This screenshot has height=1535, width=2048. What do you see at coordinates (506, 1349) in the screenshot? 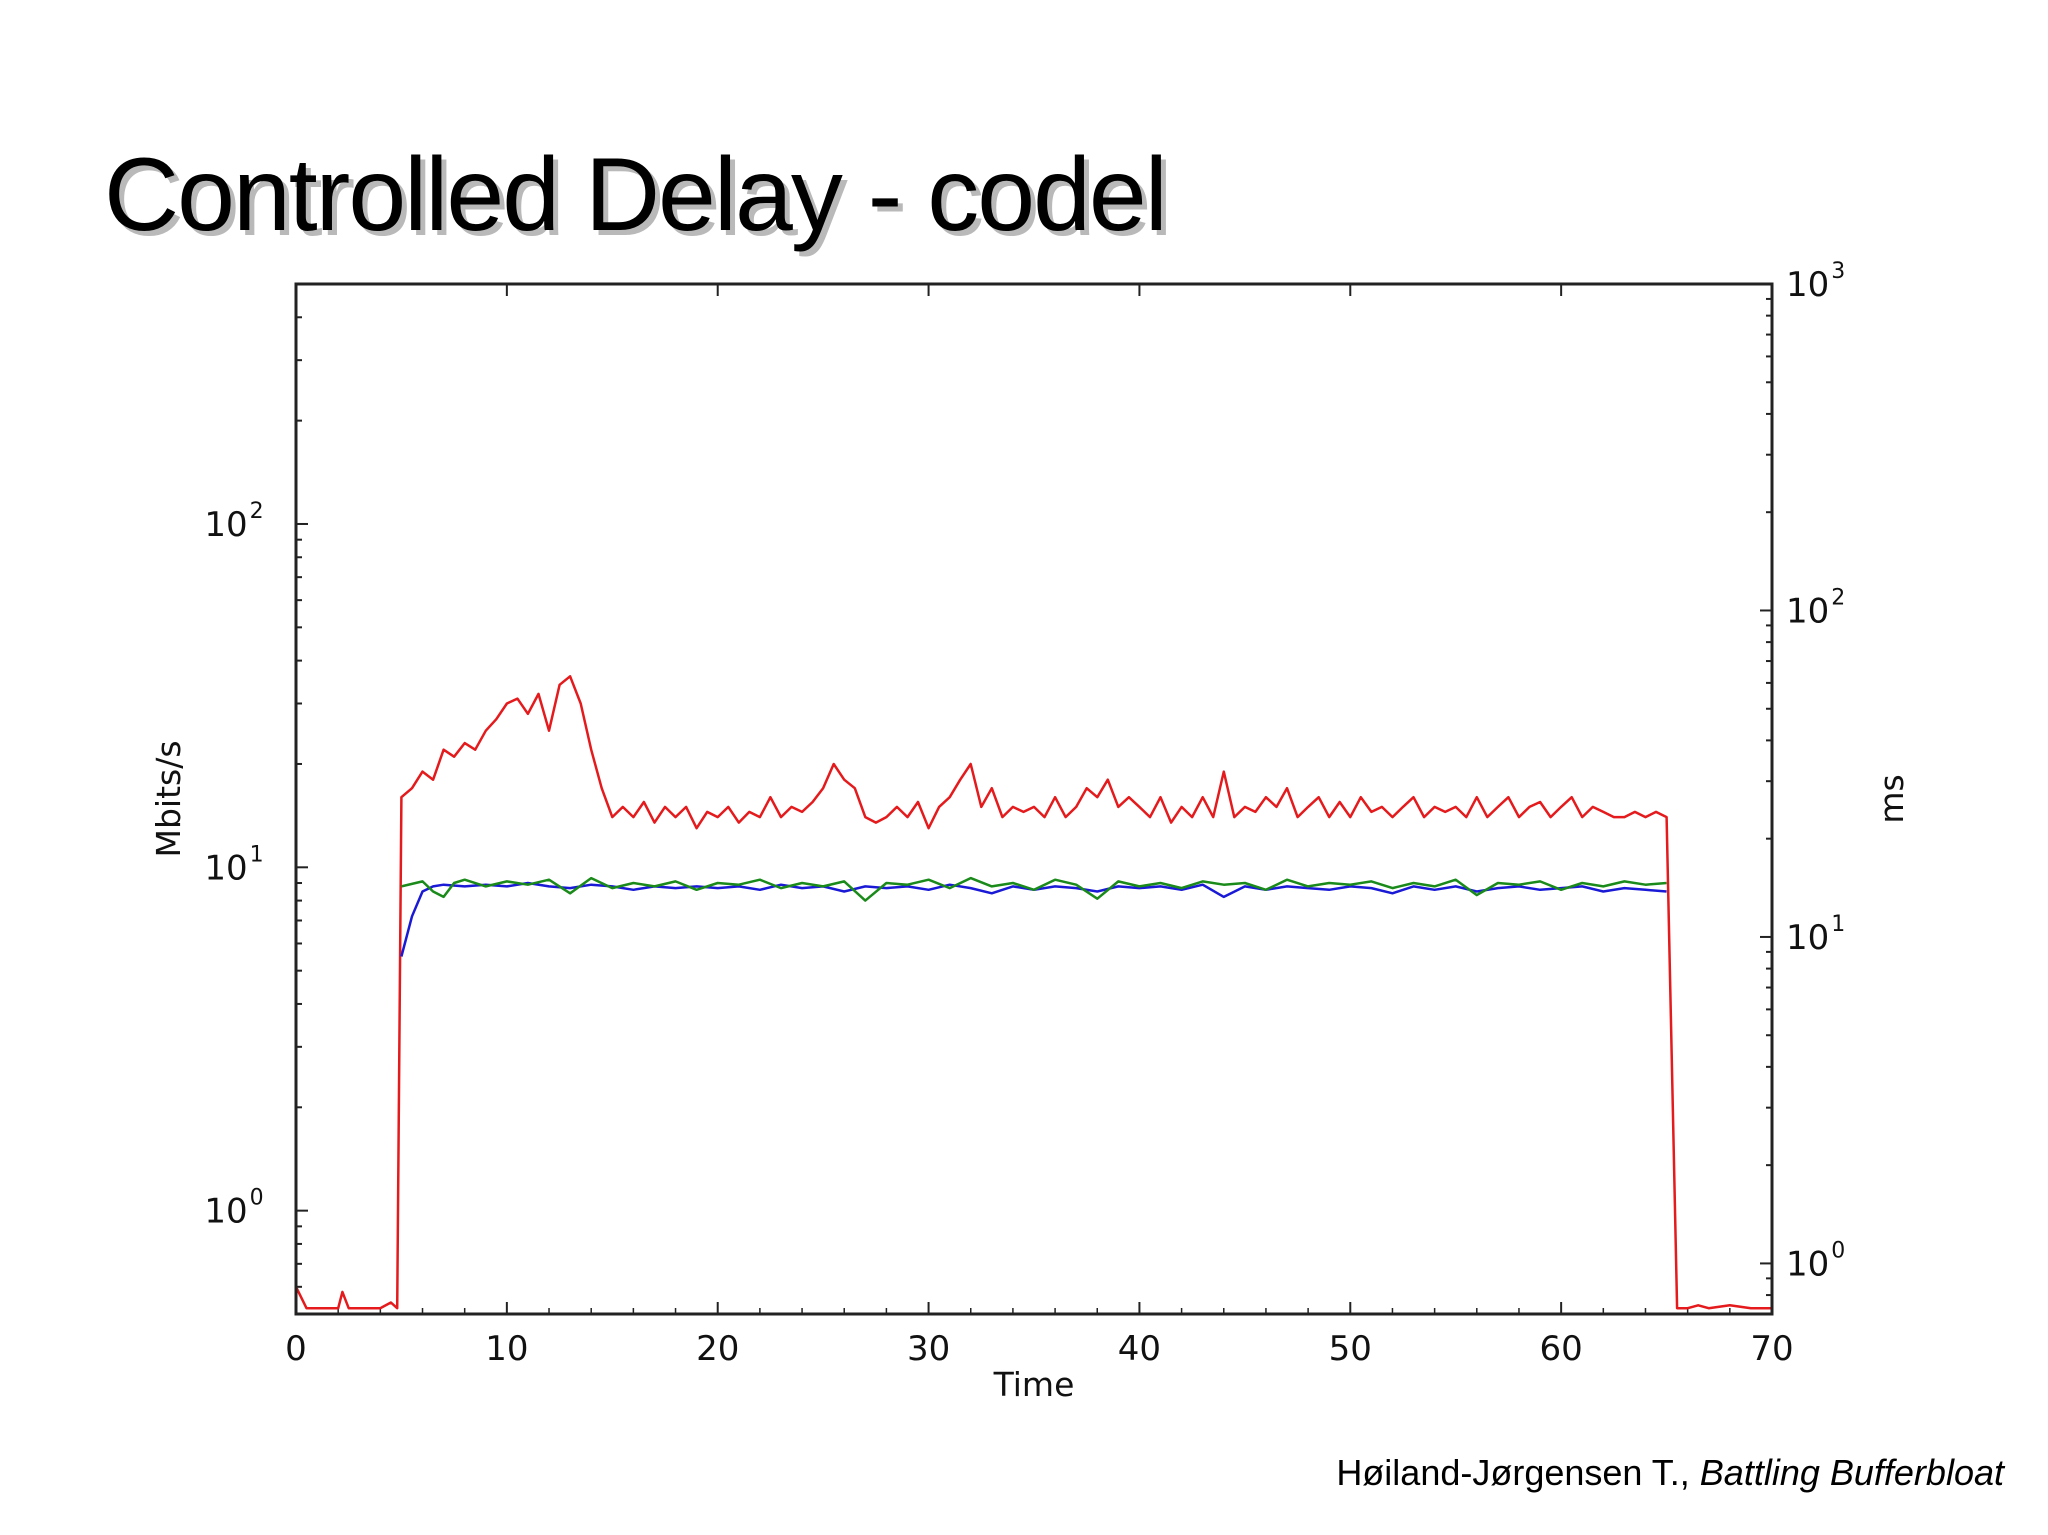
I see `x-tick-label: 10` at bounding box center [506, 1349].